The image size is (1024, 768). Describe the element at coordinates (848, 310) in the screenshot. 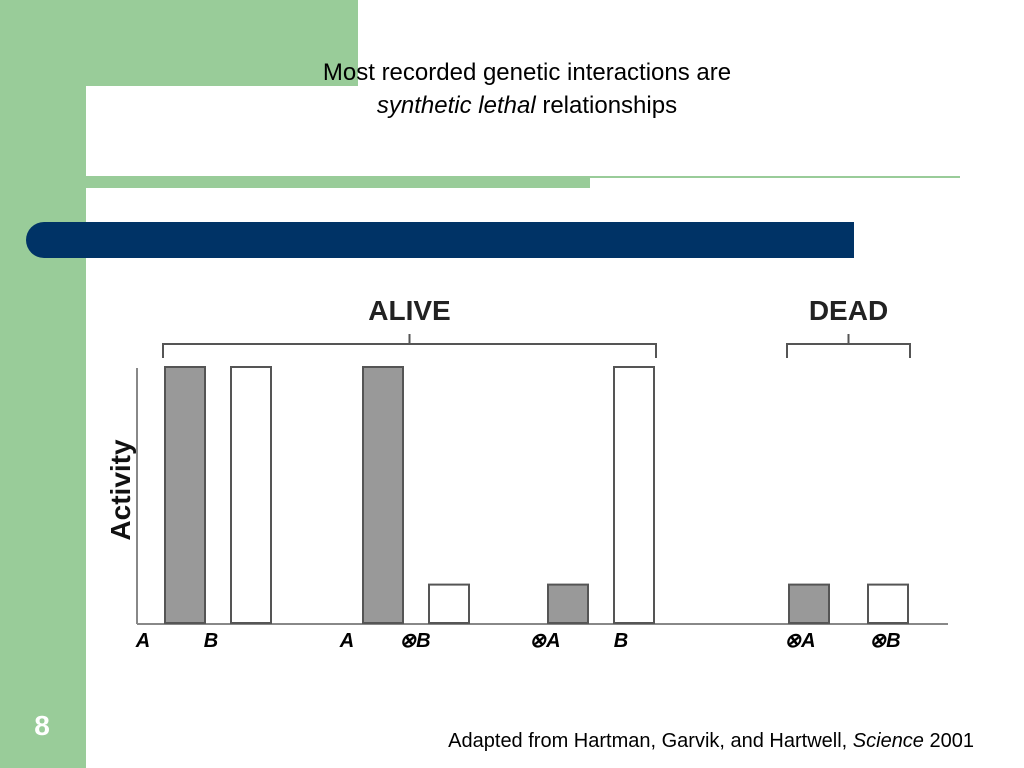

I see `group-label-dead: DEAD` at that location.